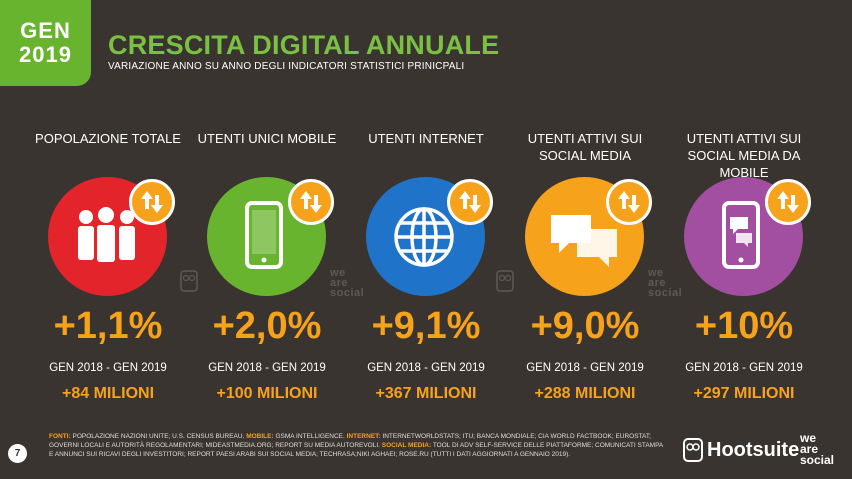 This screenshot has width=852, height=479. I want to click on mobile-chat-icon, so click(741, 235).